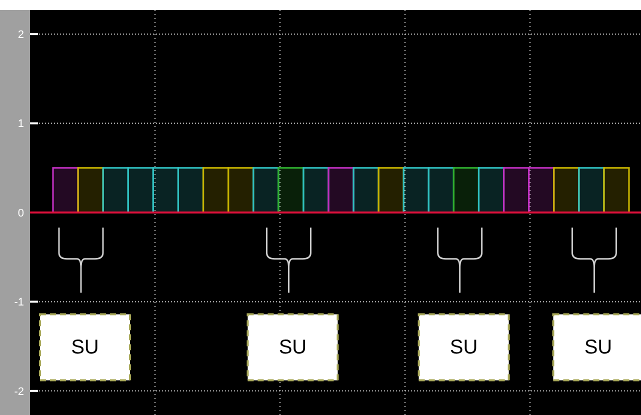 This screenshot has height=415, width=641. Describe the element at coordinates (19, 392) in the screenshot. I see `y-tick-label: -2` at that location.